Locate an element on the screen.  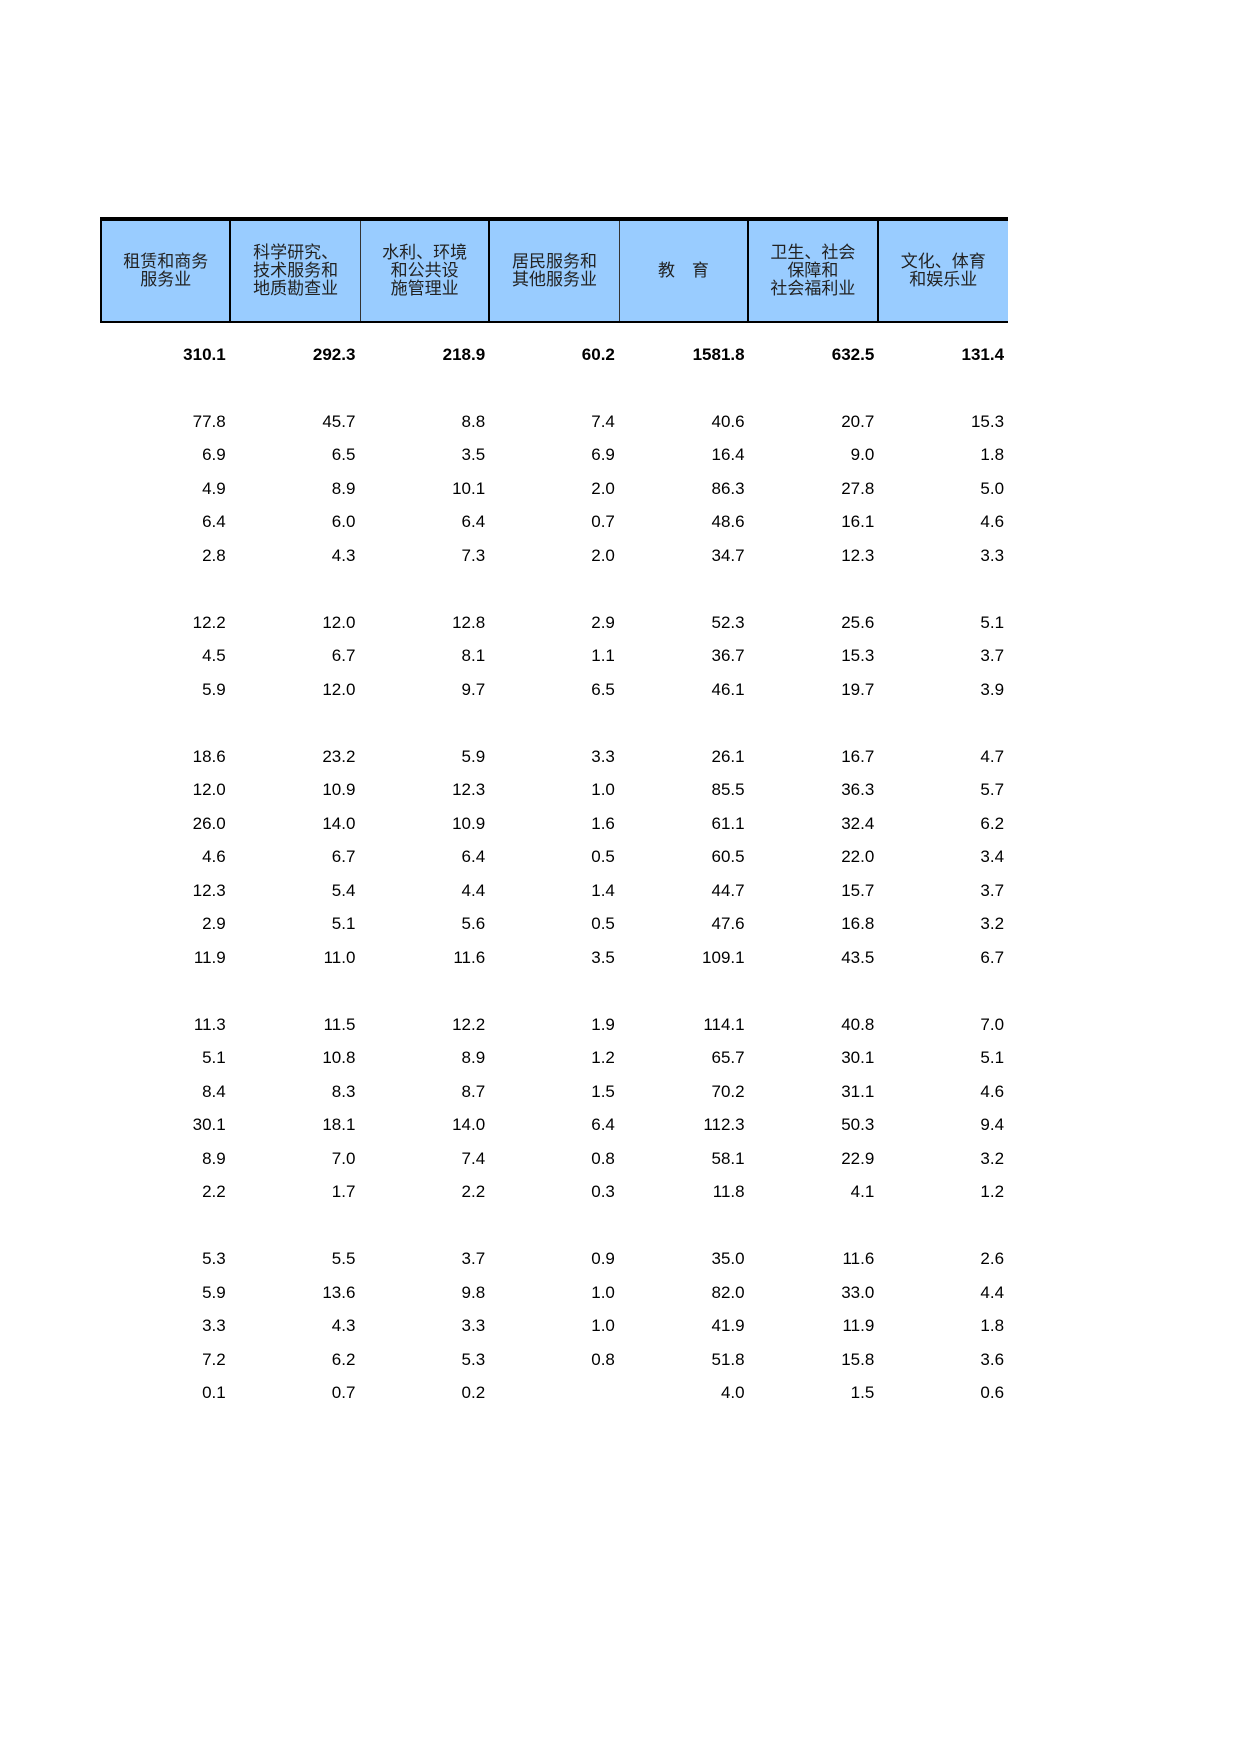
table-cell: 6.9 is located at coordinates (214, 455).